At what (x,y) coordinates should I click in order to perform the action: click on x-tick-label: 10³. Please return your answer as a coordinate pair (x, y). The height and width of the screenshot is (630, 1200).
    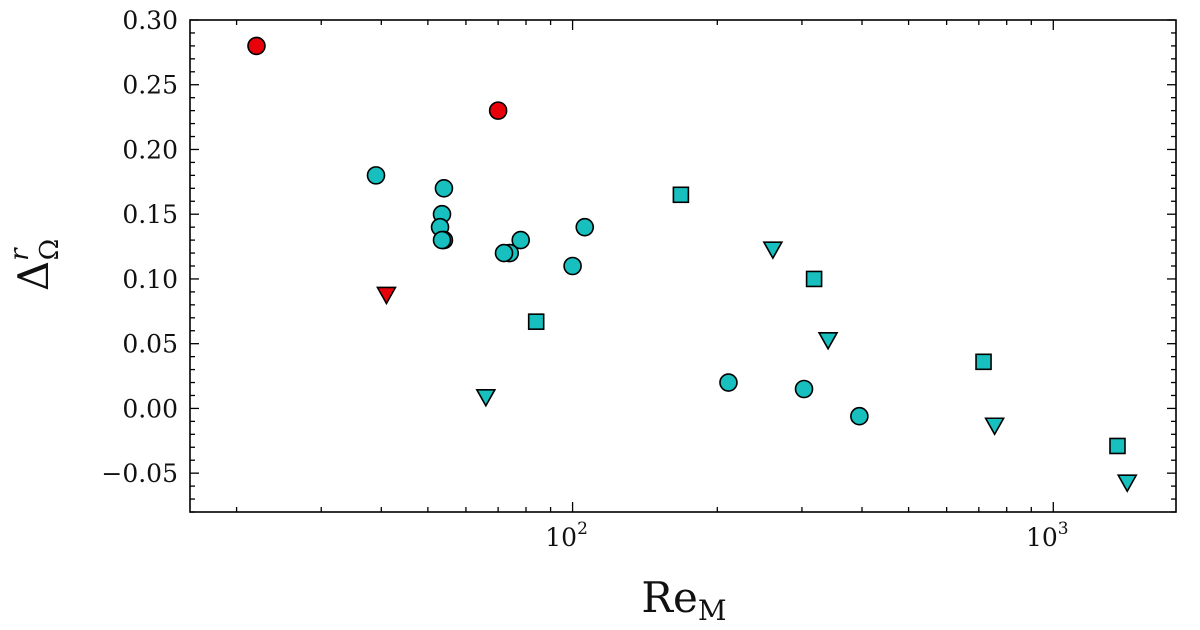
    Looking at the image, I should click on (1047, 535).